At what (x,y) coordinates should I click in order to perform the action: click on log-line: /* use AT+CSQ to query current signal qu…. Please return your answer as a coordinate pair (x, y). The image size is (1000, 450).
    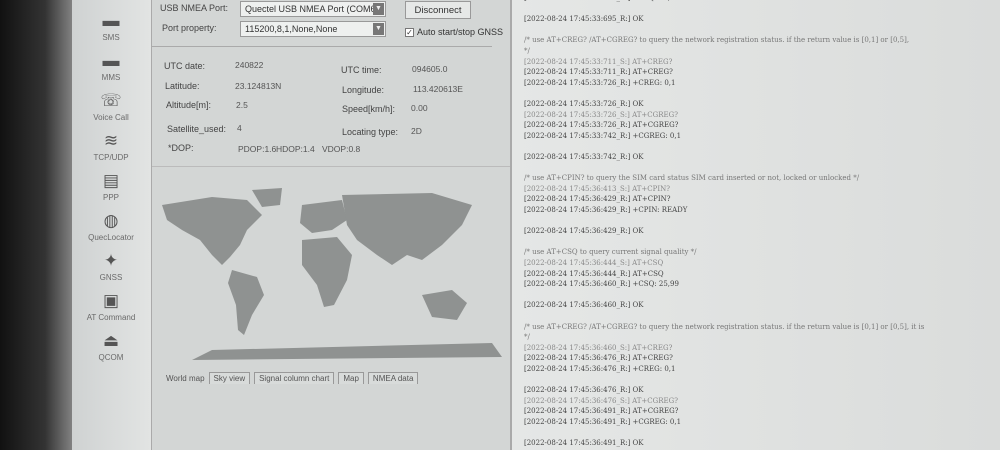
    Looking at the image, I should click on (610, 252).